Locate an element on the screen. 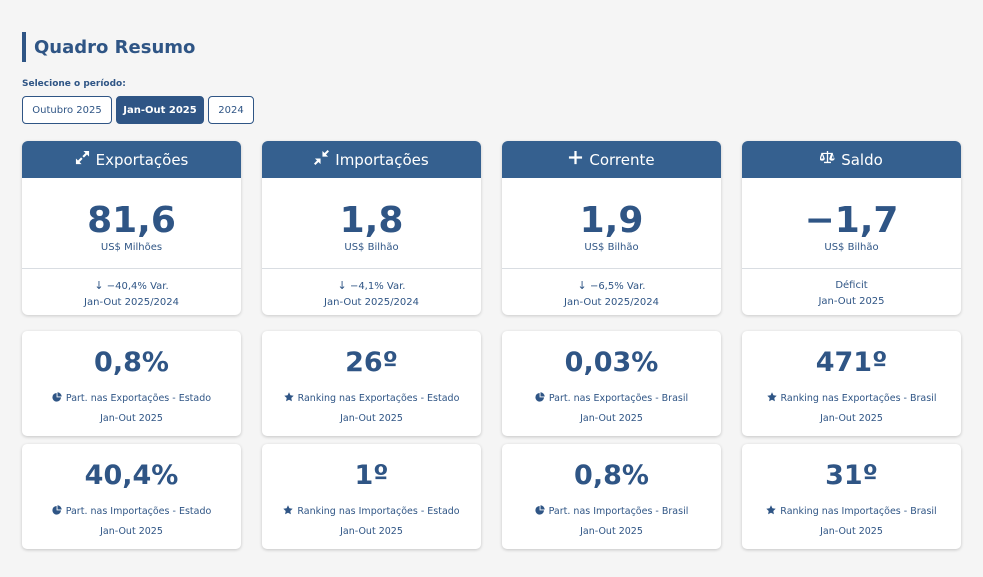 This screenshot has height=577, width=983. period-button-2024: 2024 is located at coordinates (231, 110).